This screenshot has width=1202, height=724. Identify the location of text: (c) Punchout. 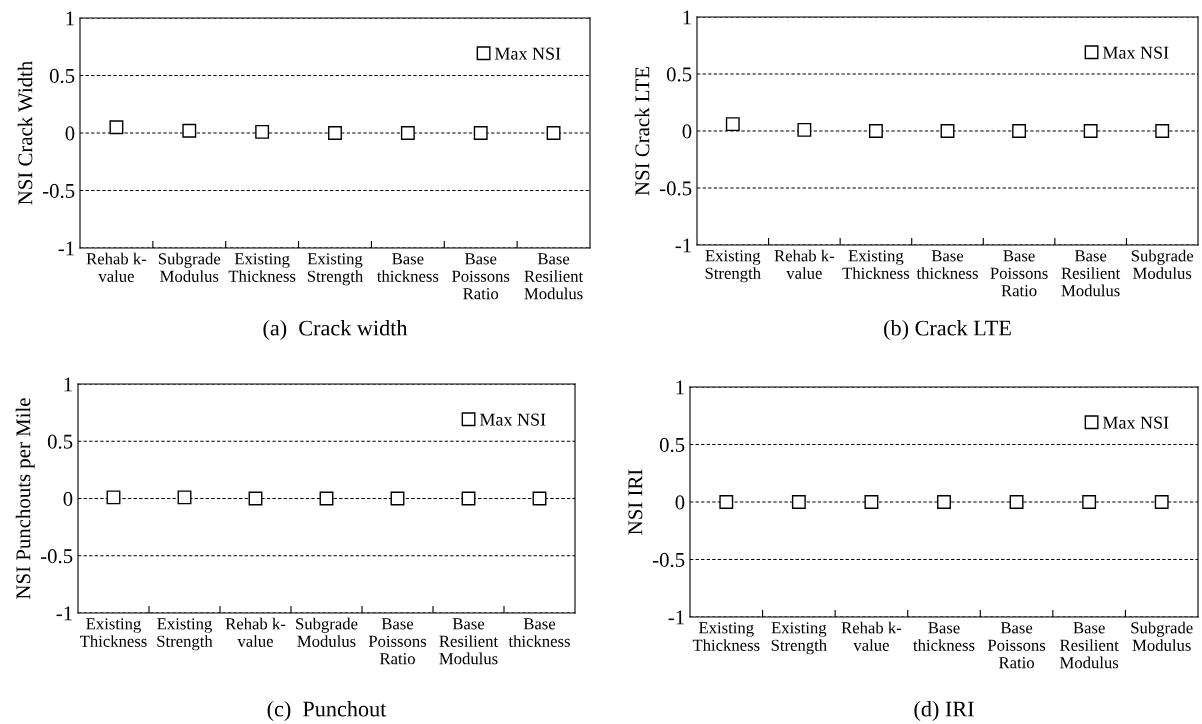
(327, 711).